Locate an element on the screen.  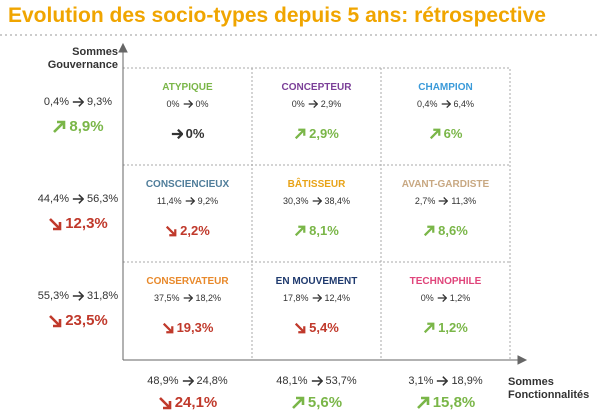
change: 0% is located at coordinates (188, 133).